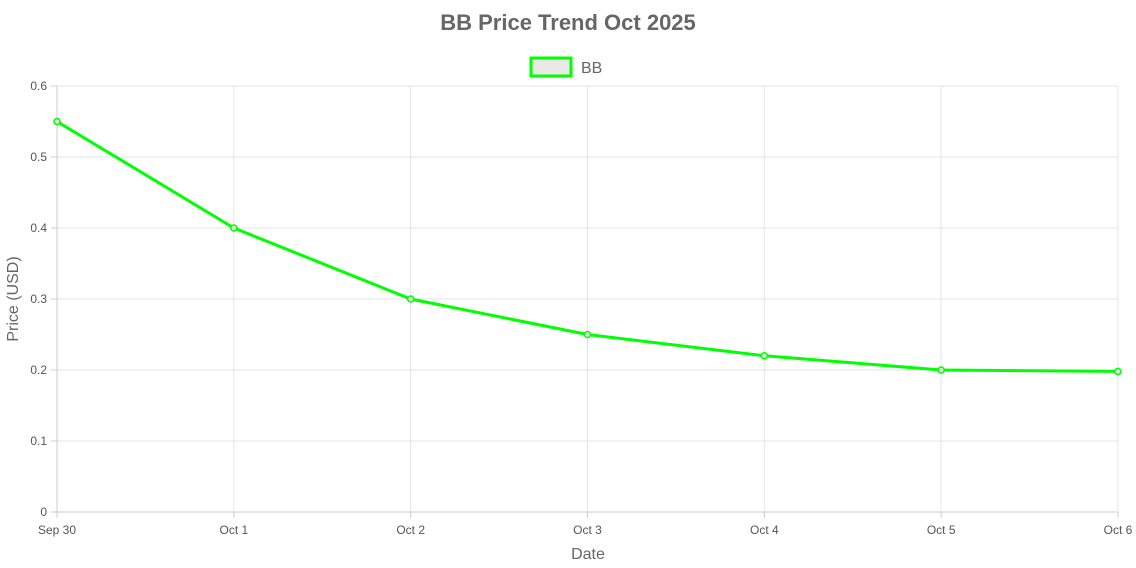  Describe the element at coordinates (38, 441) in the screenshot. I see `y-tick-label: 0.1` at that location.